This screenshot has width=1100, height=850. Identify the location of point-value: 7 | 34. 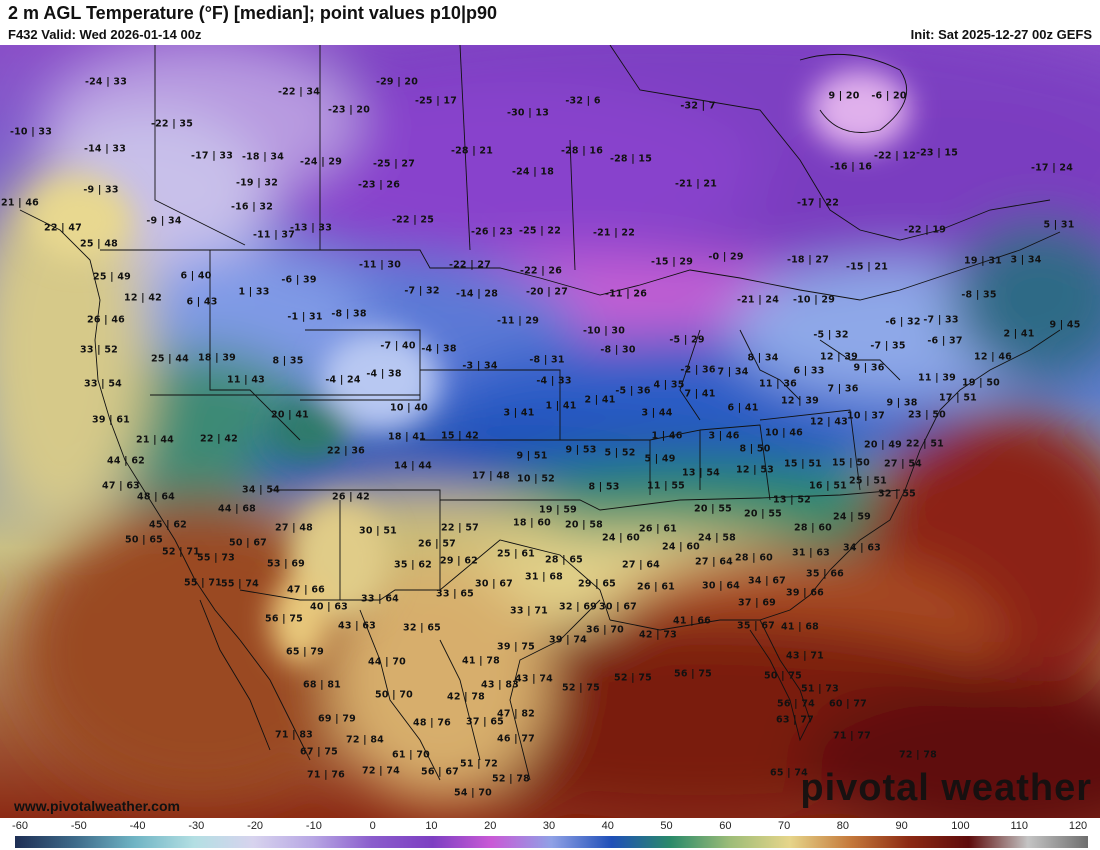
(733, 372).